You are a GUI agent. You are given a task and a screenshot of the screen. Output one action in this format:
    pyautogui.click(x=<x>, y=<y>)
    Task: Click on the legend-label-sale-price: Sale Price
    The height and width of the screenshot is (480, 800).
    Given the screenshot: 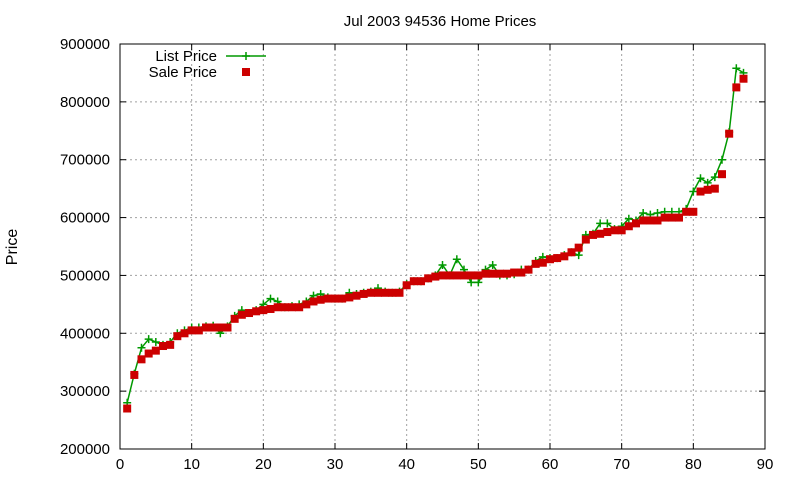 What is the action you would take?
    pyautogui.click(x=183, y=72)
    